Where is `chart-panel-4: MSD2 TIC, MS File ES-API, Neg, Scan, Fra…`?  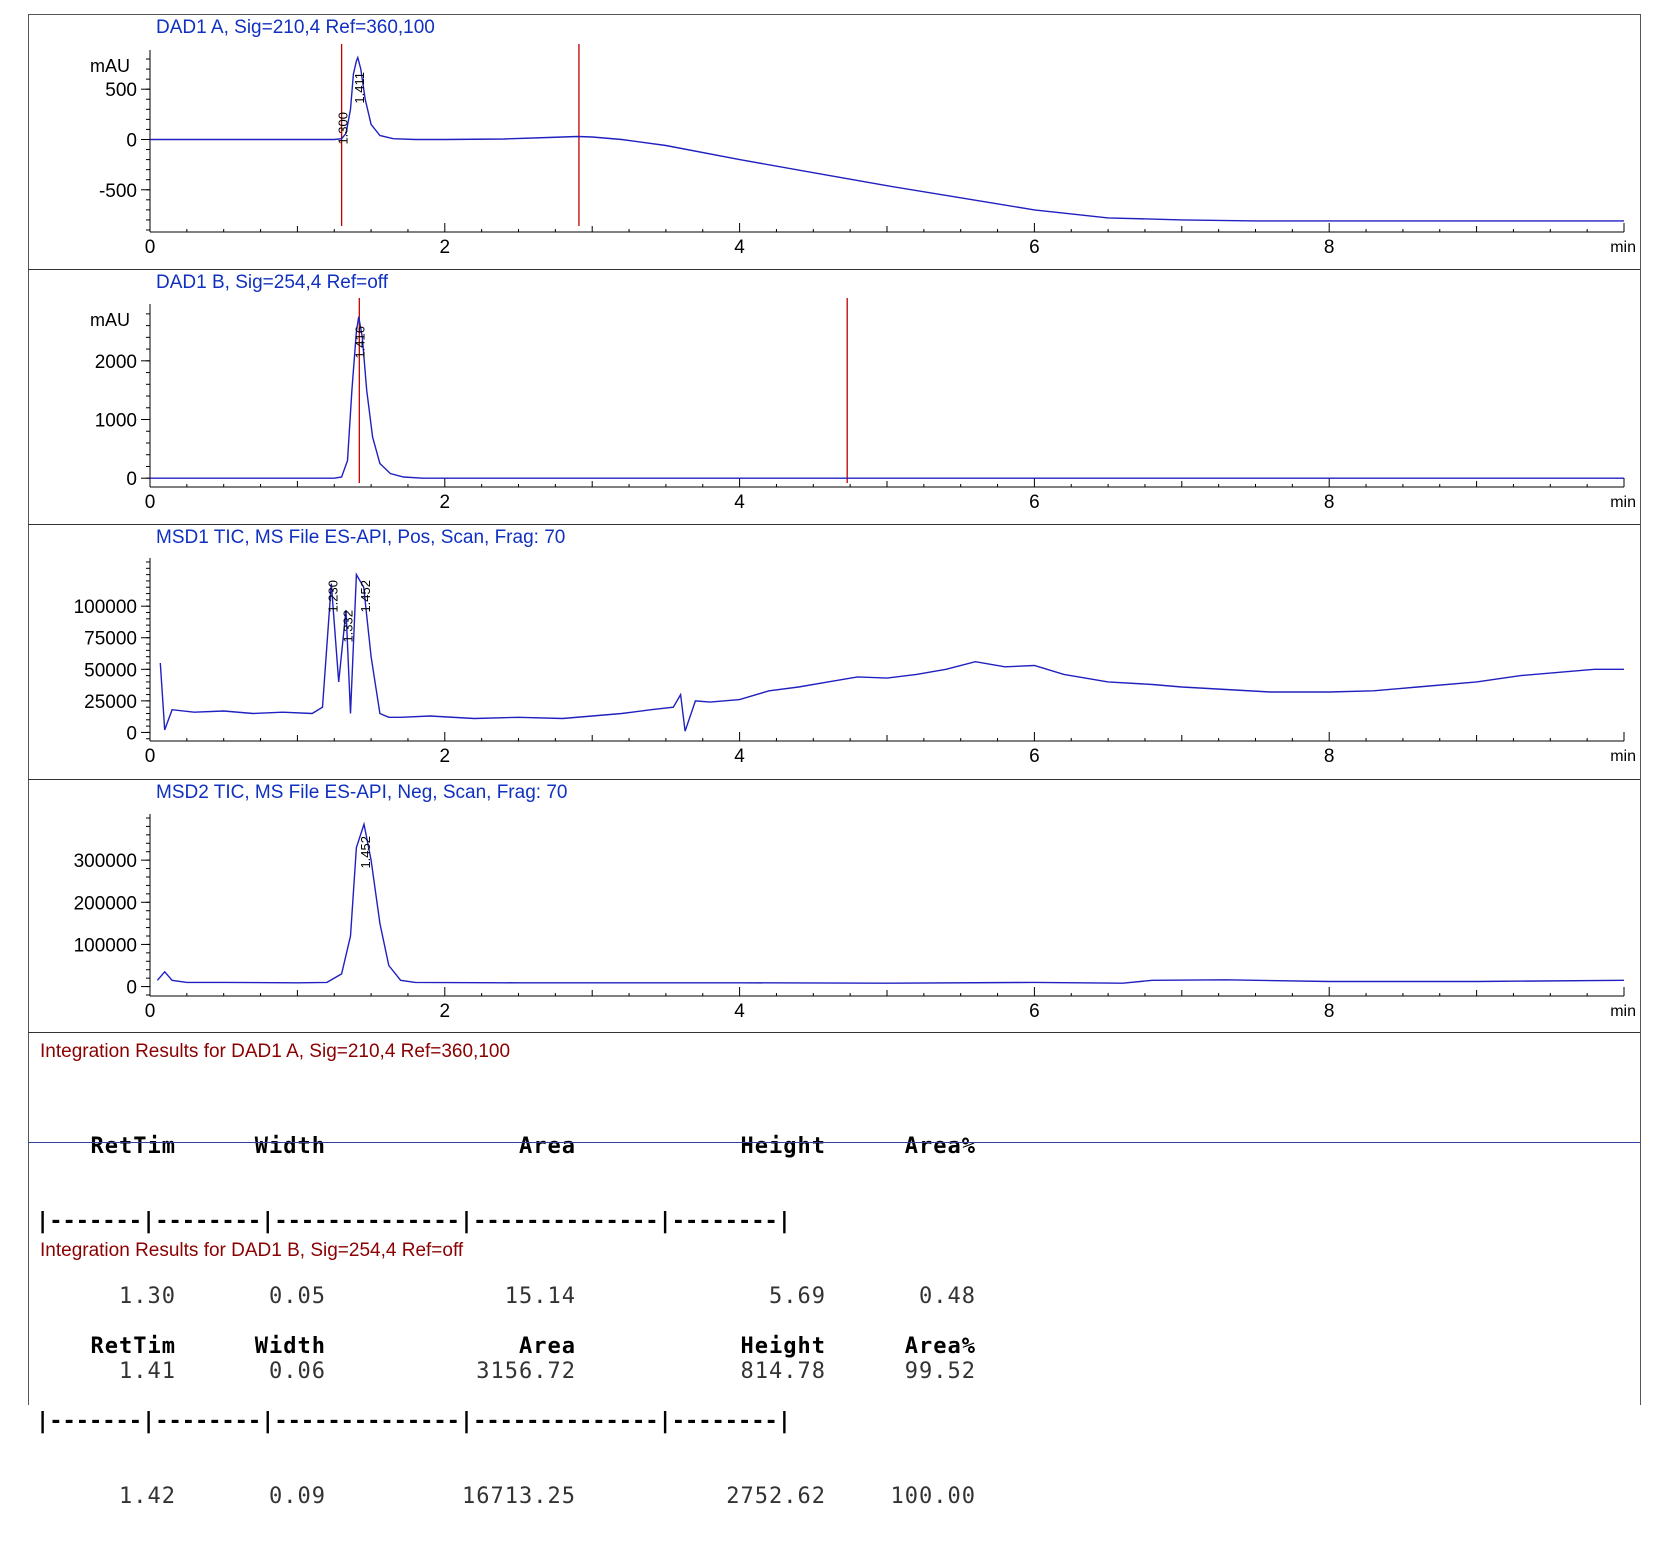
chart-panel-4: MSD2 TIC, MS File ES-API, Neg, Scan, Fra… is located at coordinates (855, 902).